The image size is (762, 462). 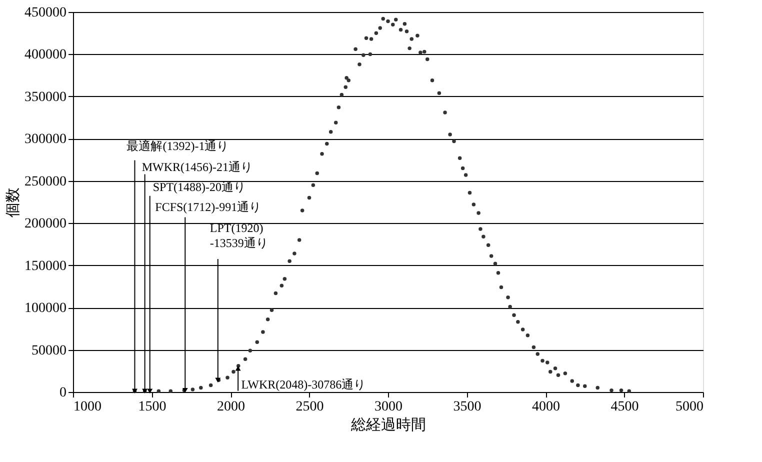 I want to click on y-tick-label: 150000, so click(x=45, y=266).